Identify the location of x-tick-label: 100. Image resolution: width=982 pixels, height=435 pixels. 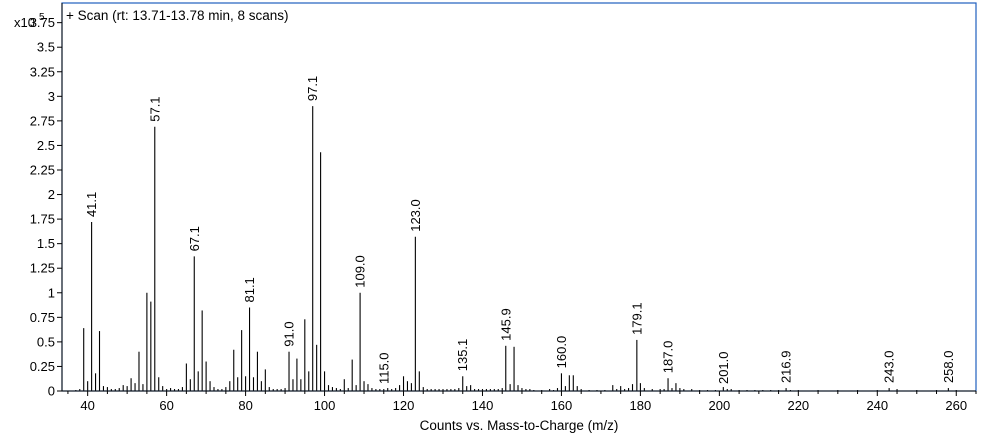
(325, 405).